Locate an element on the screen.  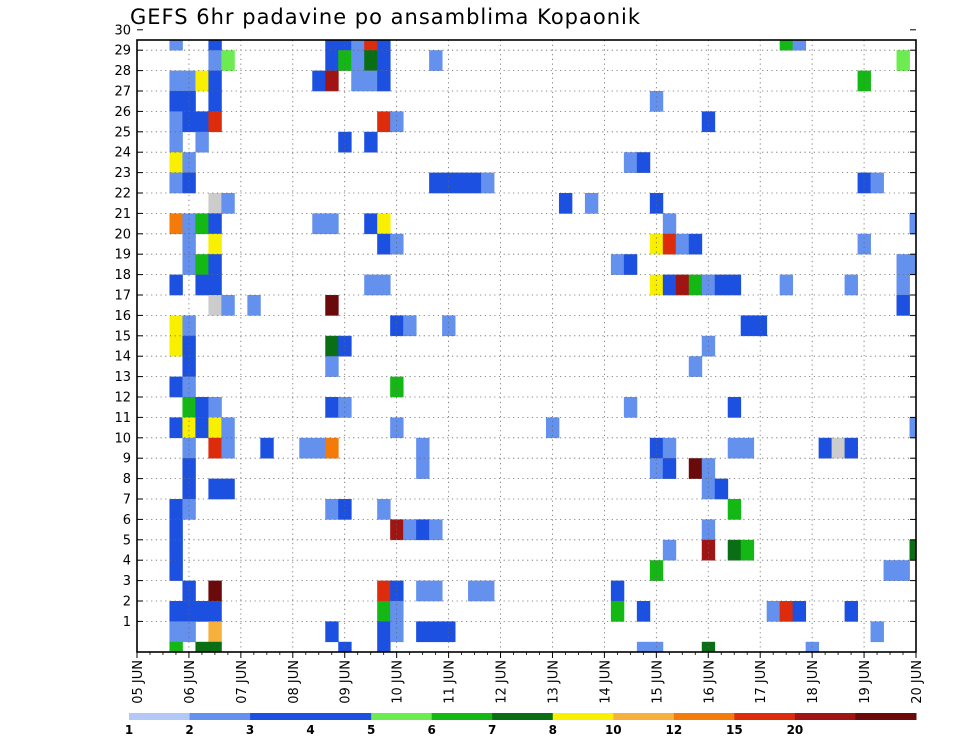
y-tick-label: 16 is located at coordinates (122, 316).